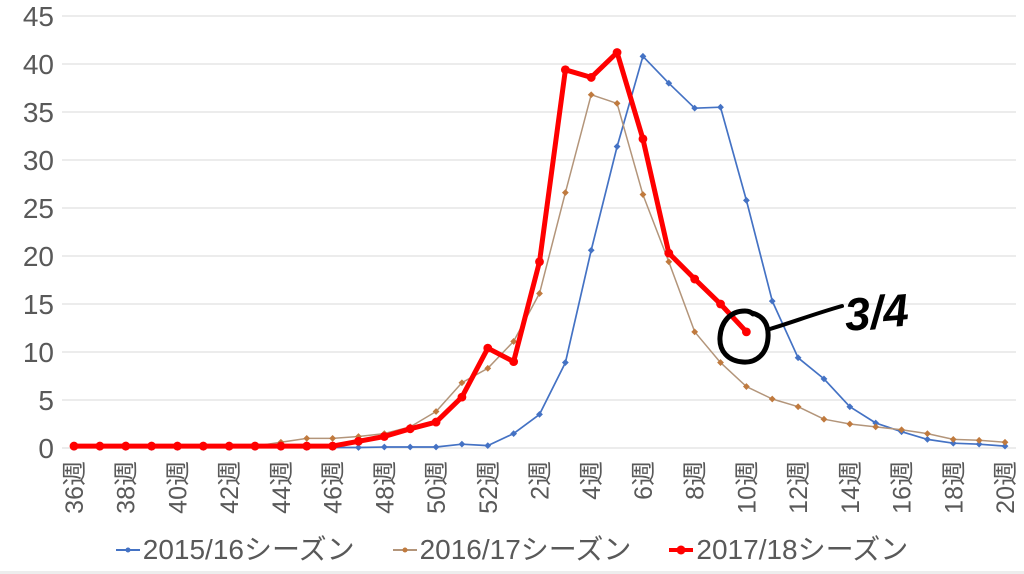 Image resolution: width=1024 pixels, height=574 pixels. What do you see at coordinates (799, 487) in the screenshot?
I see `x-axis-label: 12週` at bounding box center [799, 487].